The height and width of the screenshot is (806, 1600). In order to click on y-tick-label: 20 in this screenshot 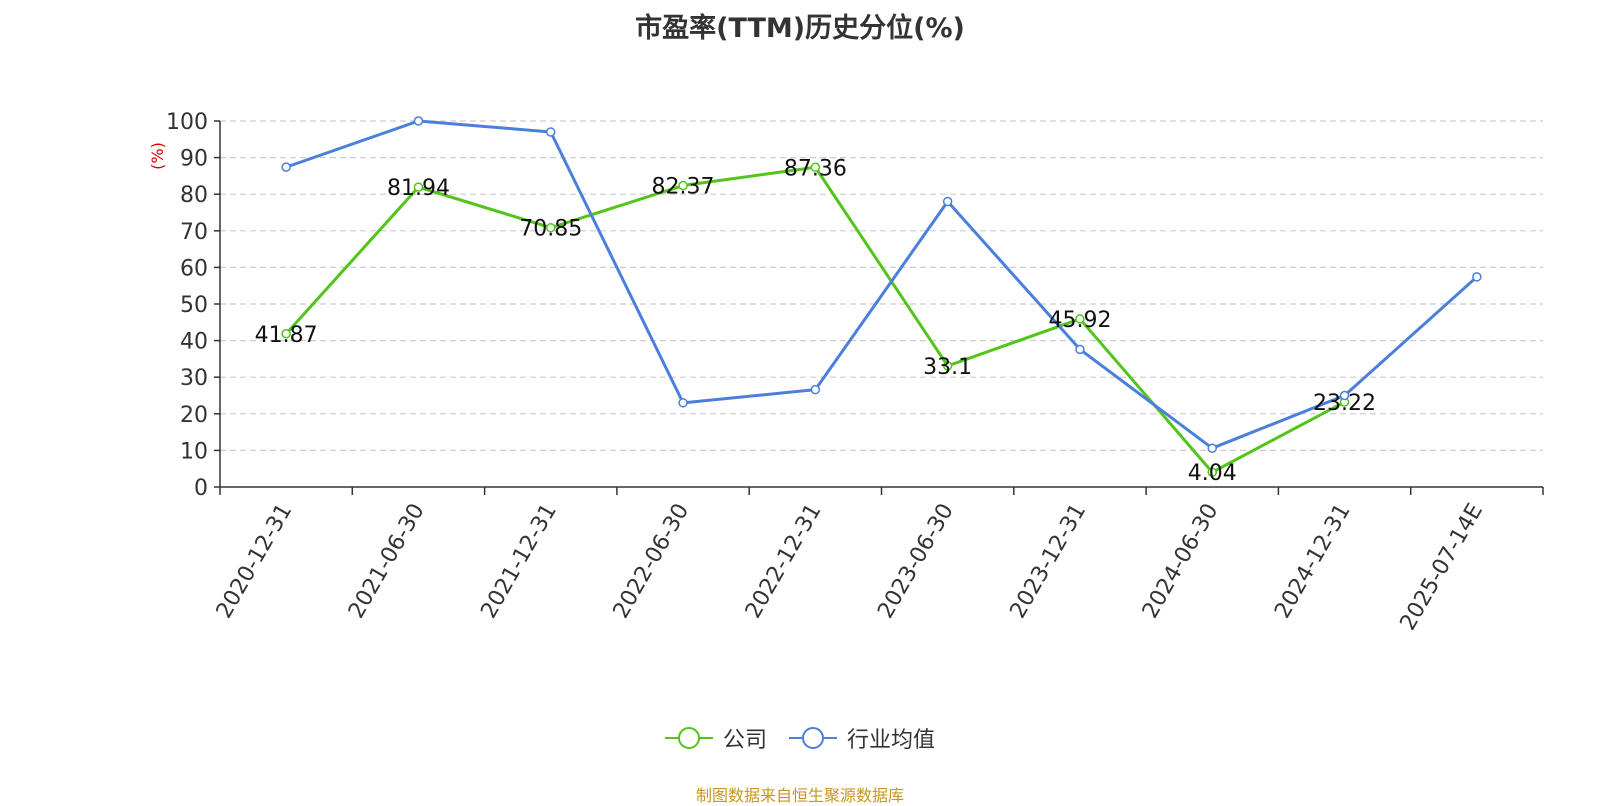, I will do `click(194, 415)`.